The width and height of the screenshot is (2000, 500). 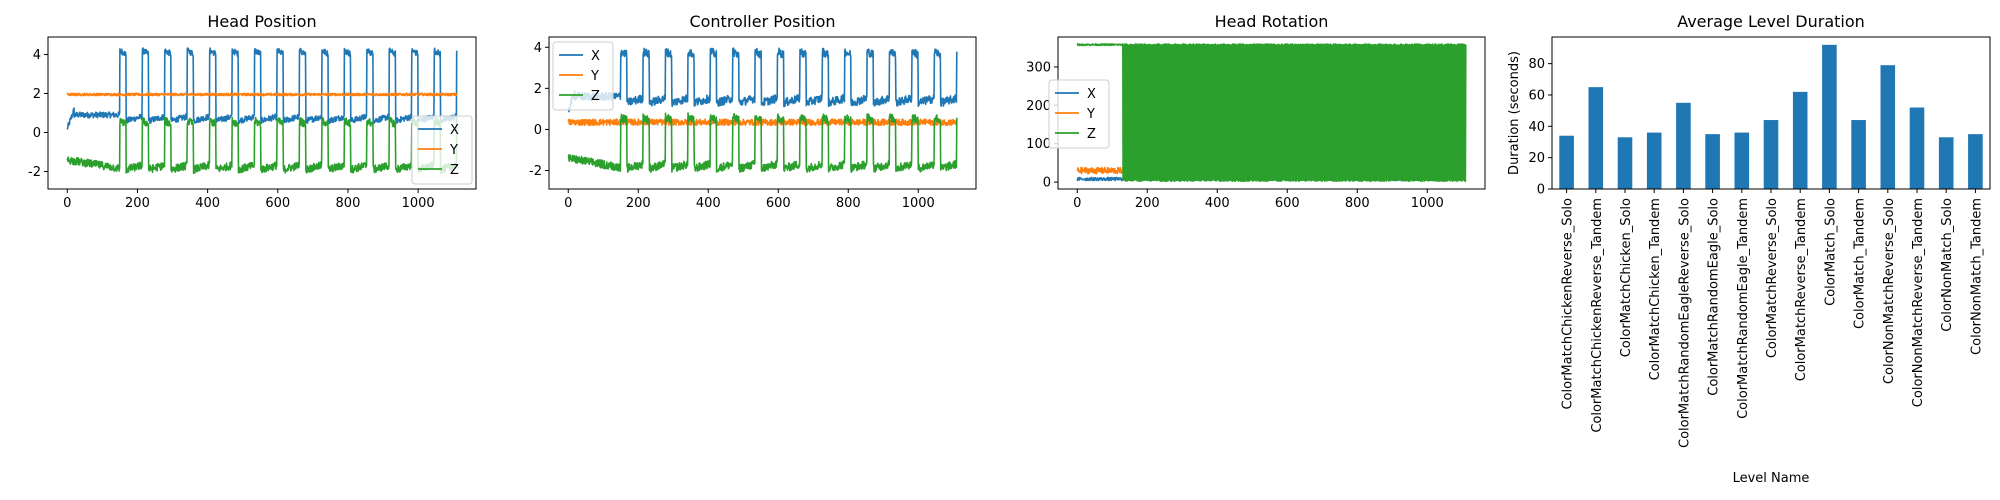 I want to click on category-label: ColorMatchRandomEagle_Tandem, so click(x=1743, y=308).